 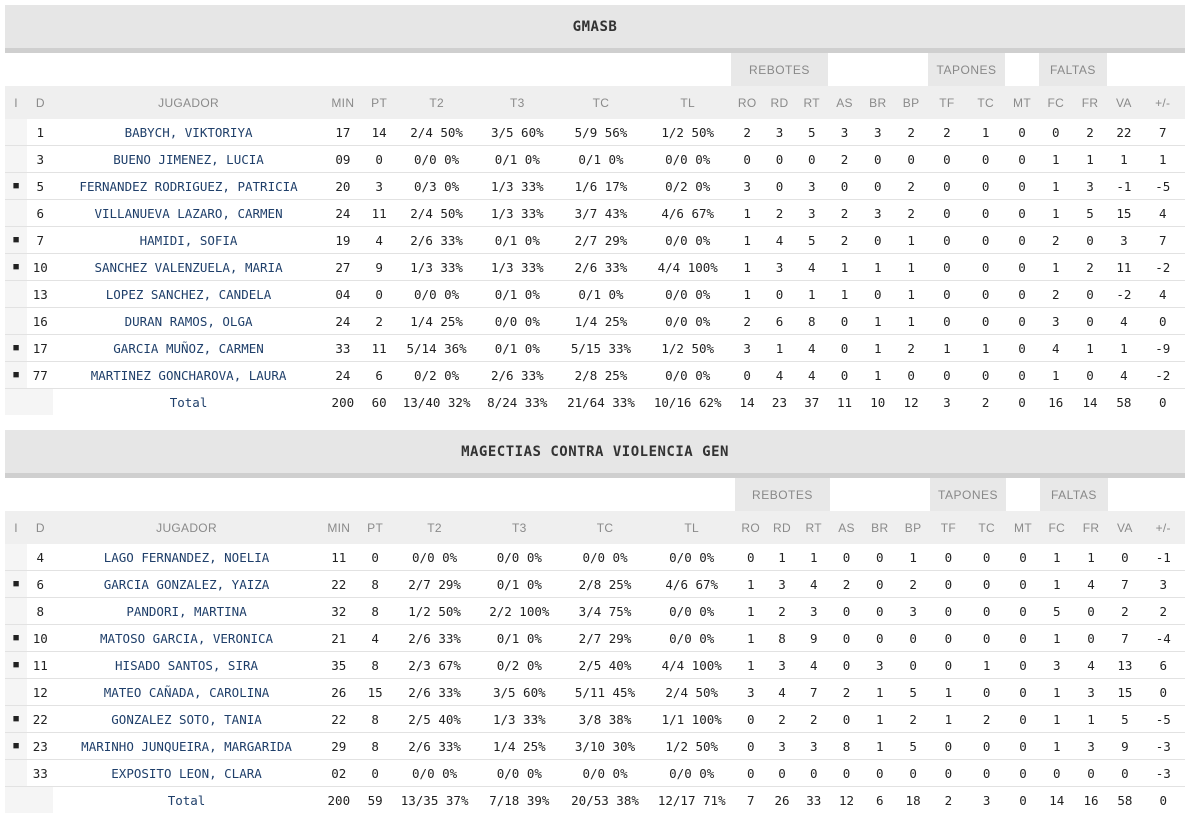 I want to click on stat-t2: 2/4 50%, so click(x=436, y=213).